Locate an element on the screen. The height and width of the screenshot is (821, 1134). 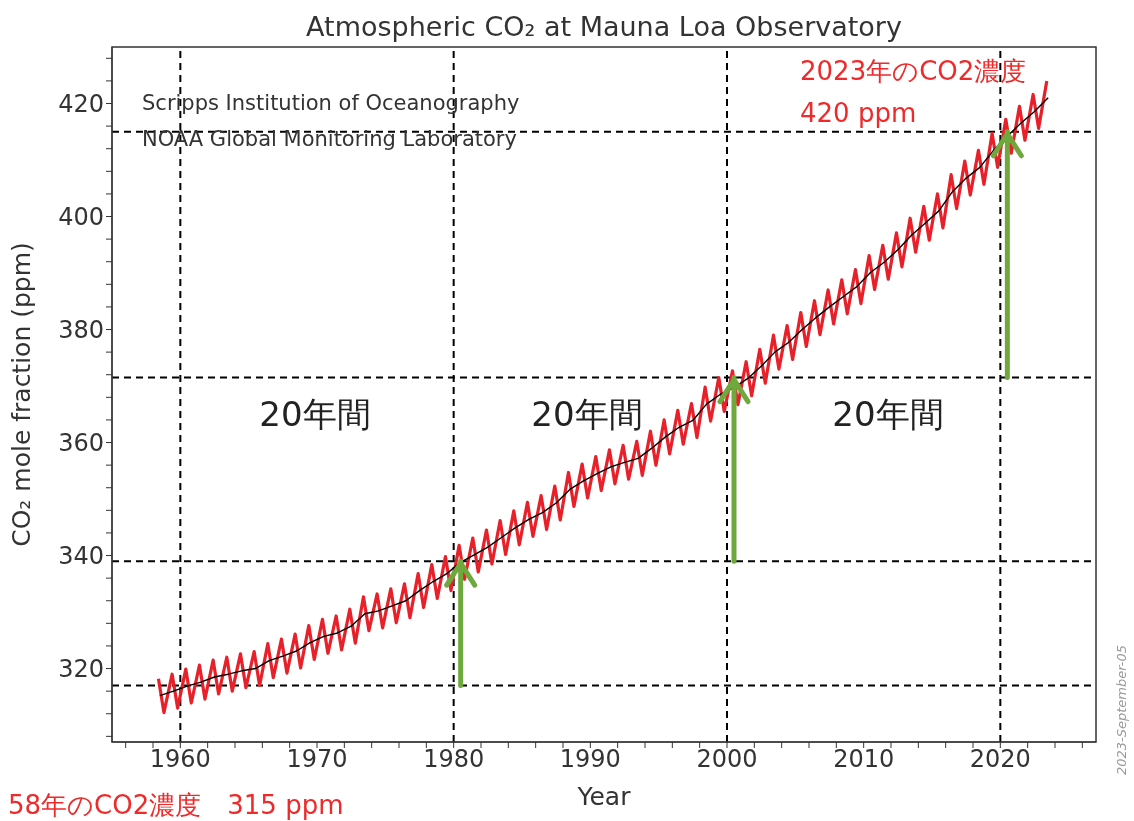
annotation: Scripps Institution of Oceanography is located at coordinates (331, 103).